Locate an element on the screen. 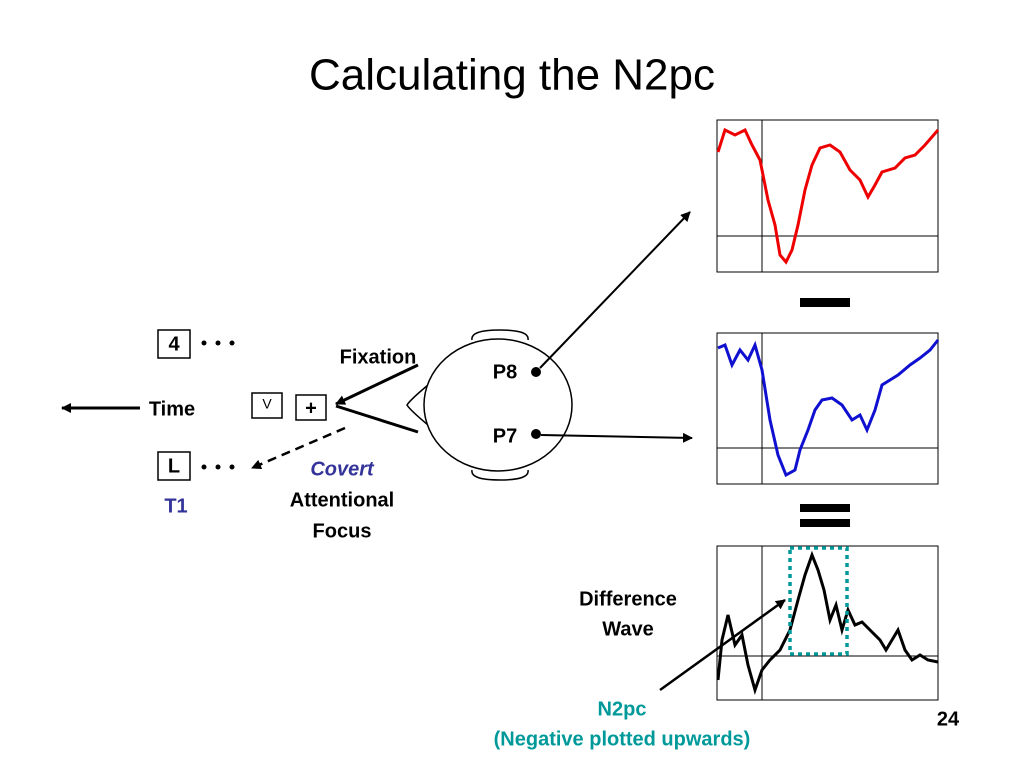  difference-label: Difference is located at coordinates (628, 599).